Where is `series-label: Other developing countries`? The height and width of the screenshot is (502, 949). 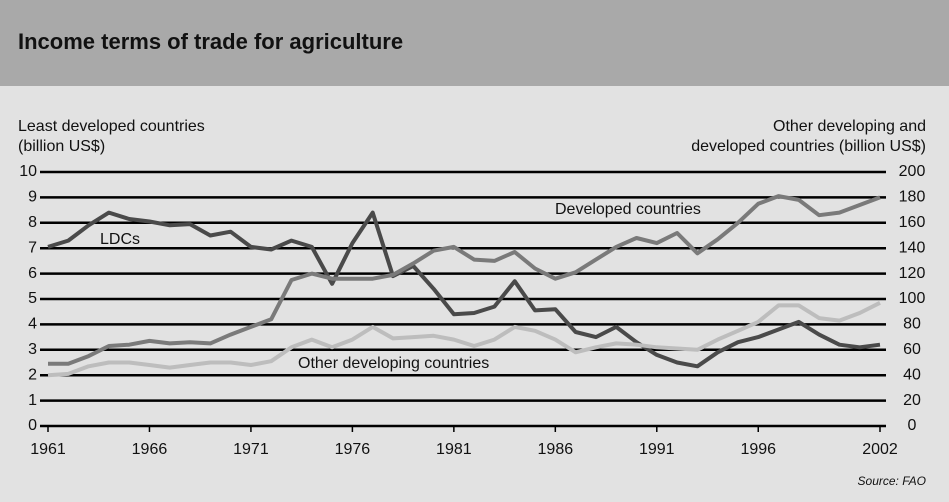
series-label: Other developing countries is located at coordinates (393, 363).